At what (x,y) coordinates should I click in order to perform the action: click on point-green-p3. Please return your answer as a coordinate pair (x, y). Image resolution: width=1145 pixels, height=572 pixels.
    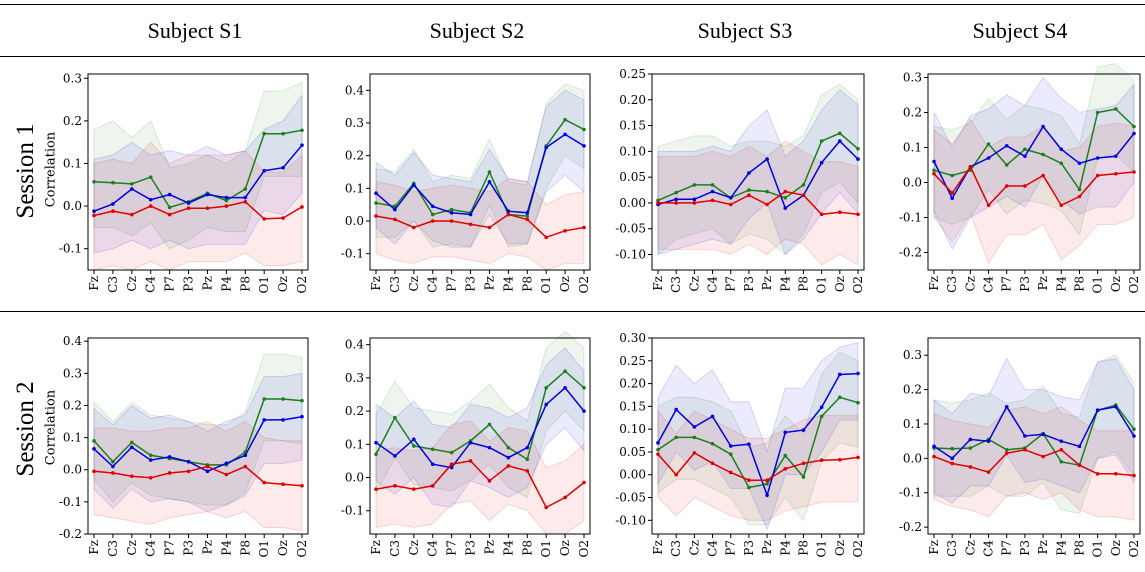
    Looking at the image, I should click on (749, 190).